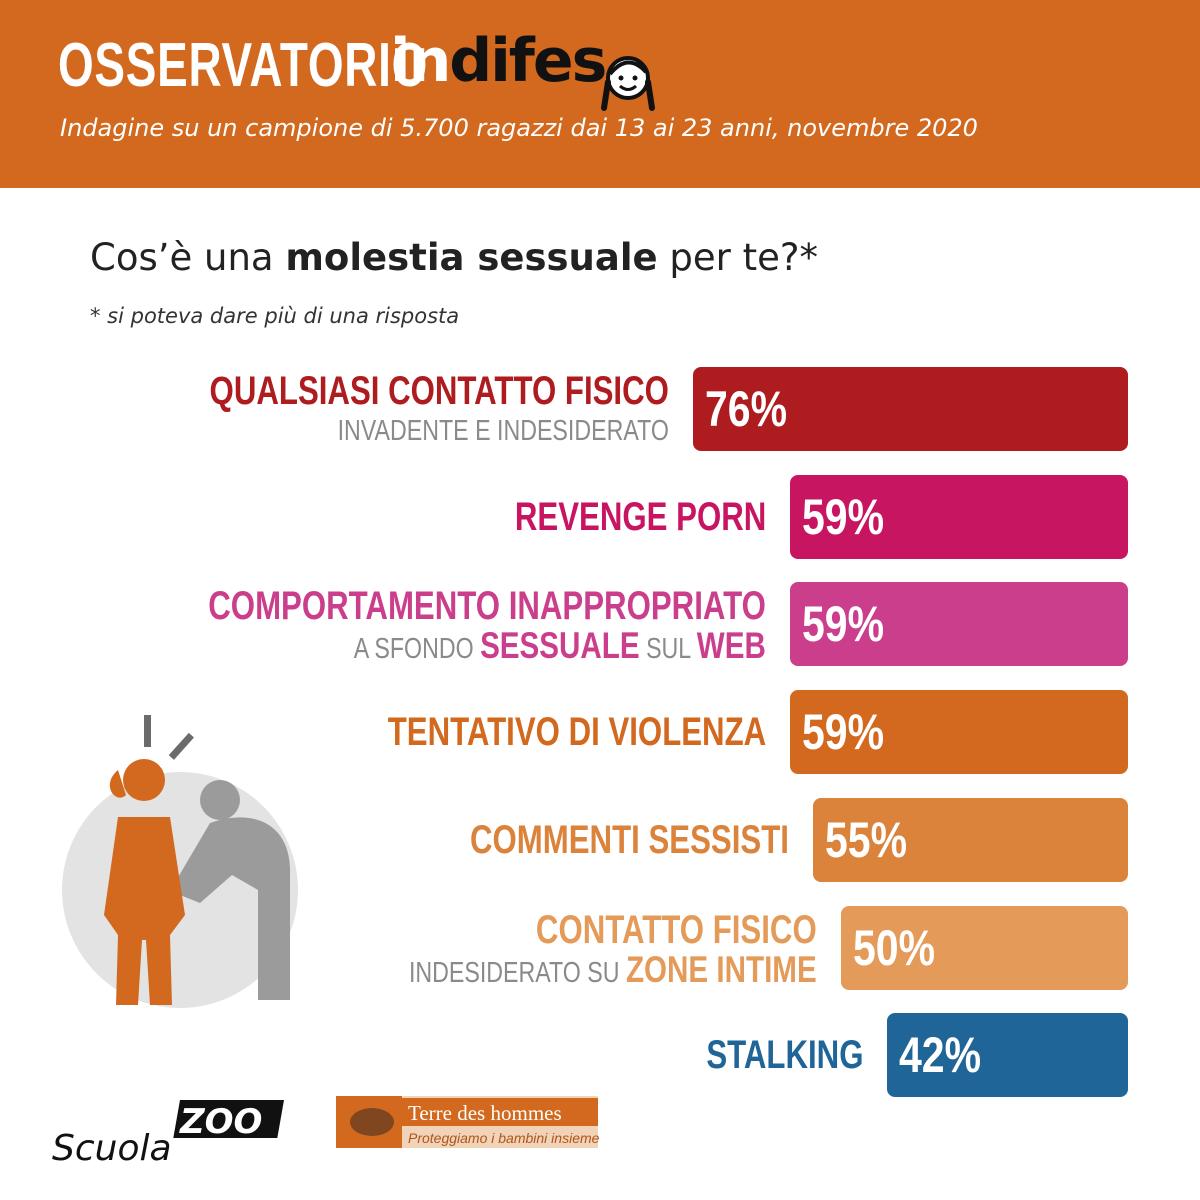 This screenshot has height=1200, width=1200. What do you see at coordinates (180, 861) in the screenshot?
I see `harassment-illustration` at bounding box center [180, 861].